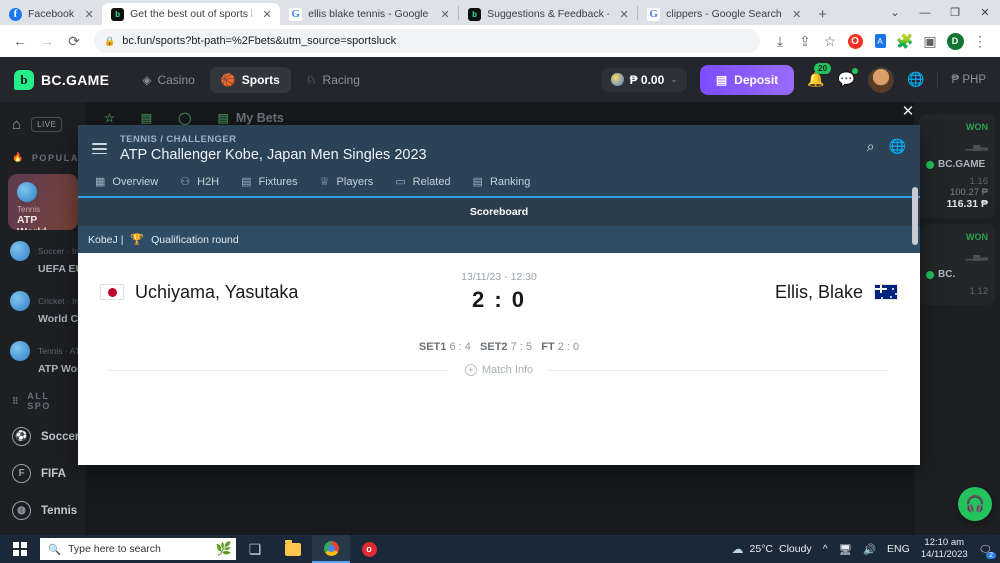 This screenshot has width=1000, height=563. I want to click on browser-tab: G clippers - Google Search ✕, so click(724, 14).